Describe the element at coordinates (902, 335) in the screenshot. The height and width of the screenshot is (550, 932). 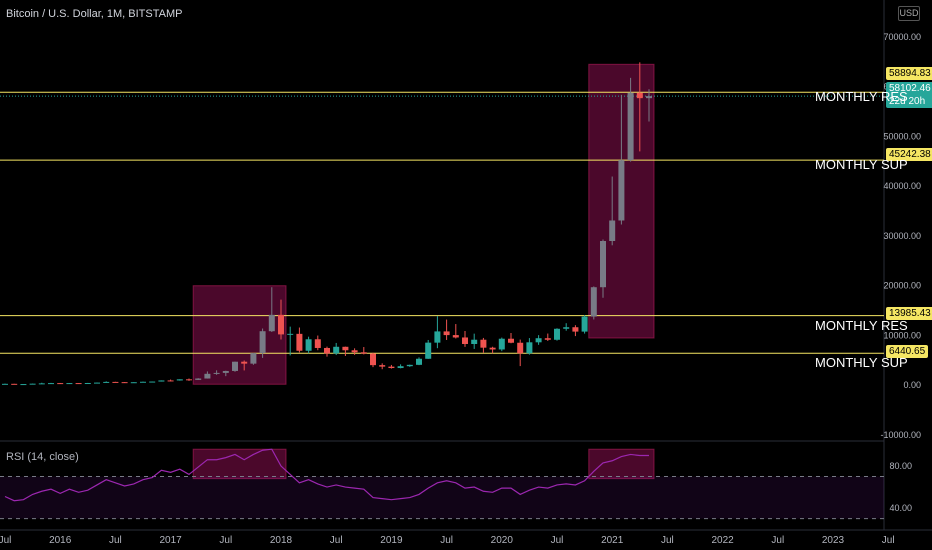
I see `price-tick-label: 10000.00` at that location.